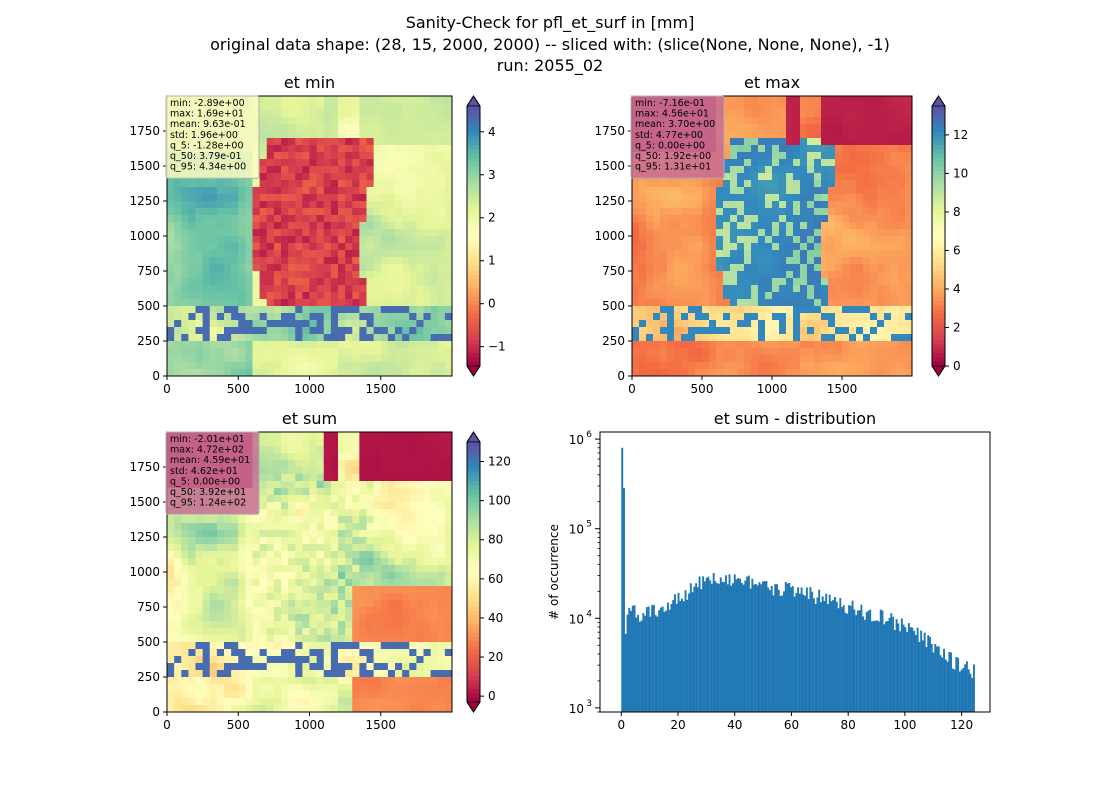  Describe the element at coordinates (957, 366) in the screenshot. I see `colorbar-tick-label: 0` at that location.